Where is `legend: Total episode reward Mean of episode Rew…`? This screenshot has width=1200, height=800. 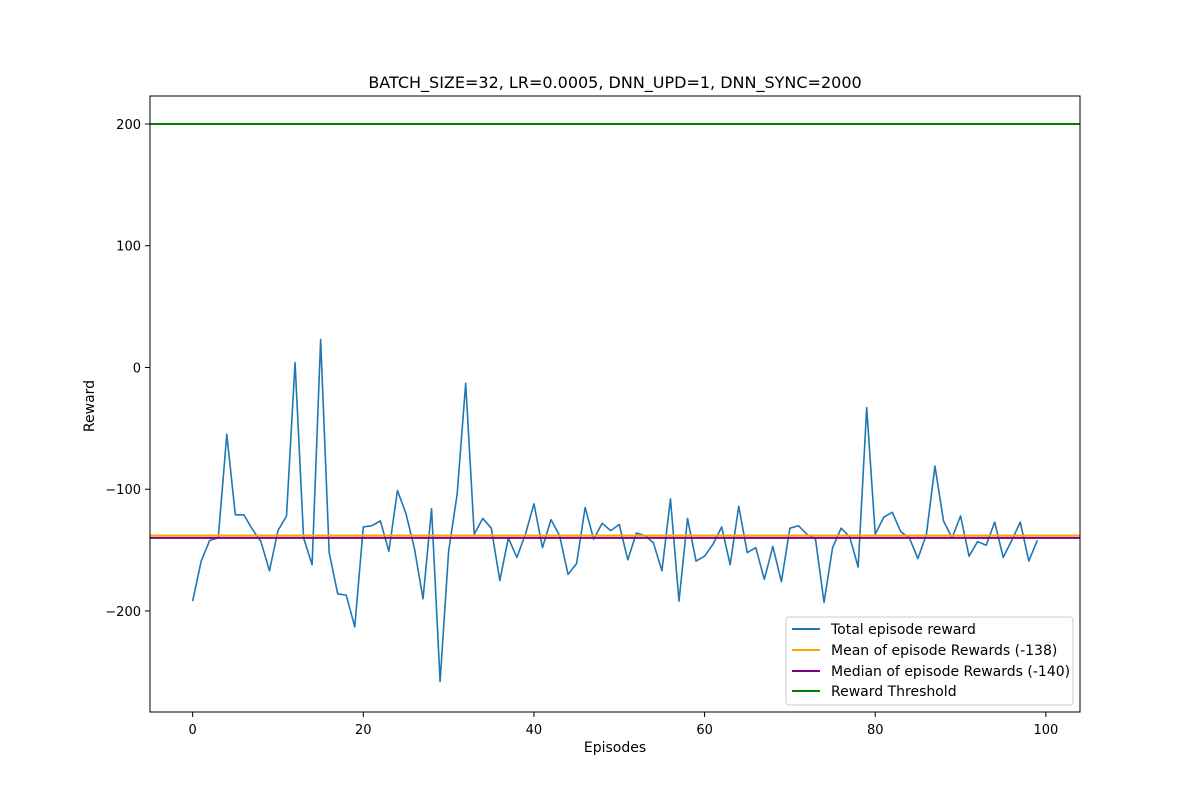 legend: Total episode reward Mean of episode Rew… is located at coordinates (929, 661).